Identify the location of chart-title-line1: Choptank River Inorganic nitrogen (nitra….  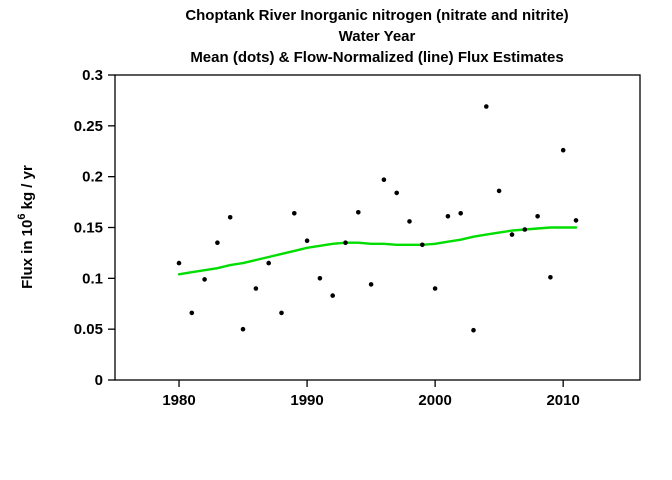
(376, 15).